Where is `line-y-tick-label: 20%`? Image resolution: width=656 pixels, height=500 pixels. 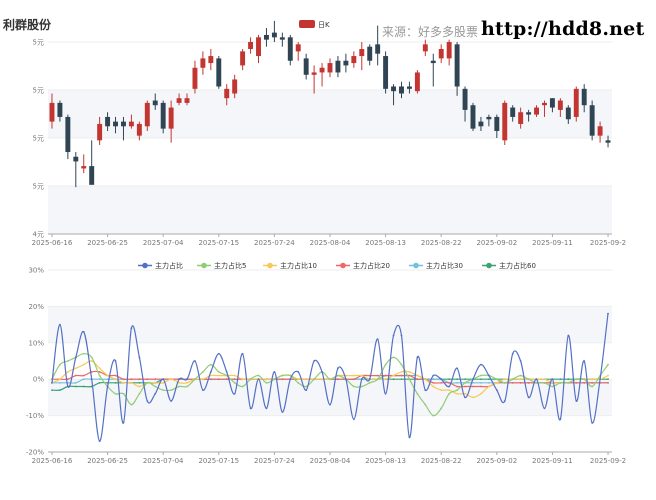 line-y-tick-label: 20% is located at coordinates (36, 307).